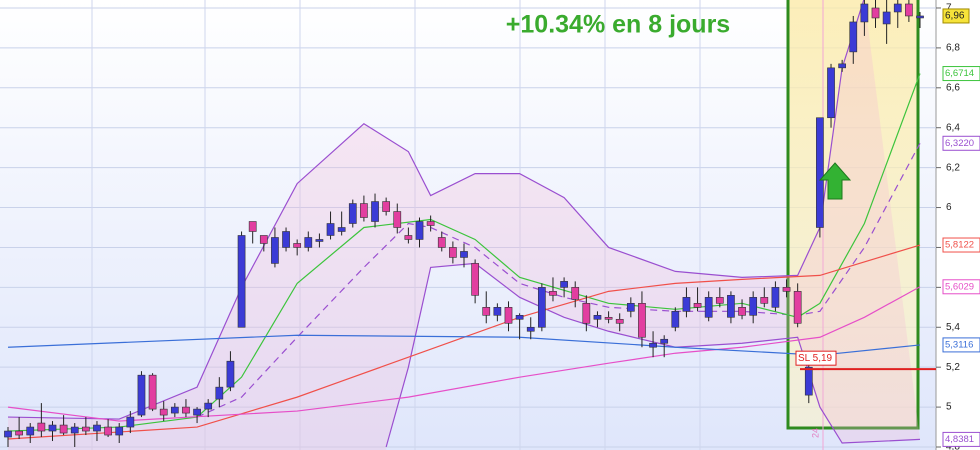 Image resolution: width=980 pixels, height=450 pixels. What do you see at coordinates (953, 87) in the screenshot?
I see `y-tick-label: 6,6` at bounding box center [953, 87].